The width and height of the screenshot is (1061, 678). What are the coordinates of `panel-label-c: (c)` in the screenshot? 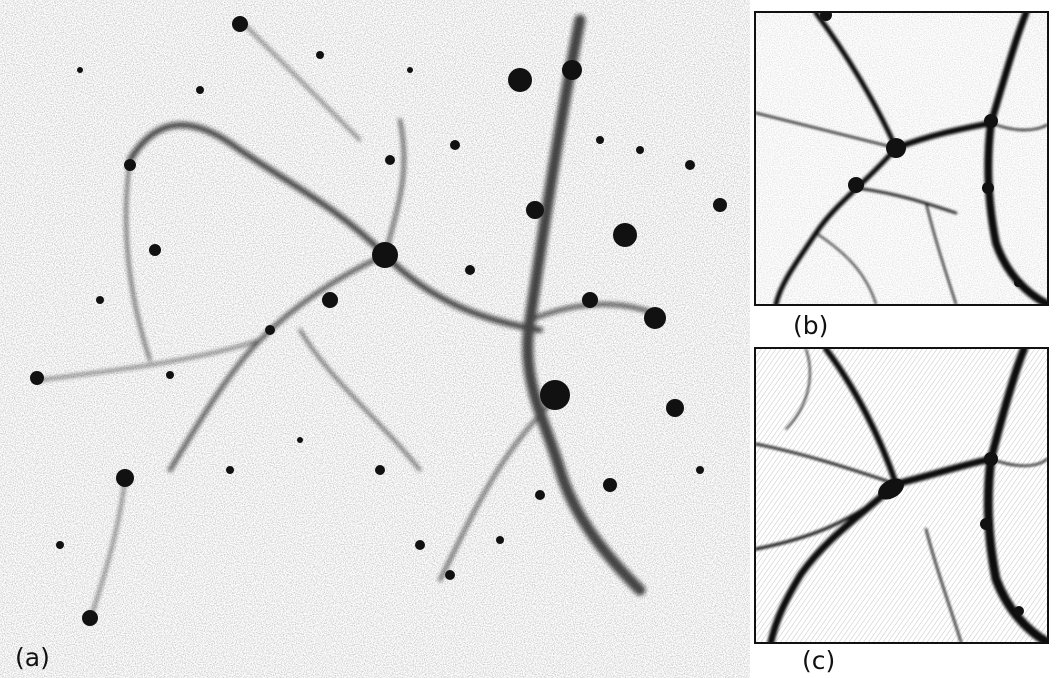 It's located at (819, 660).